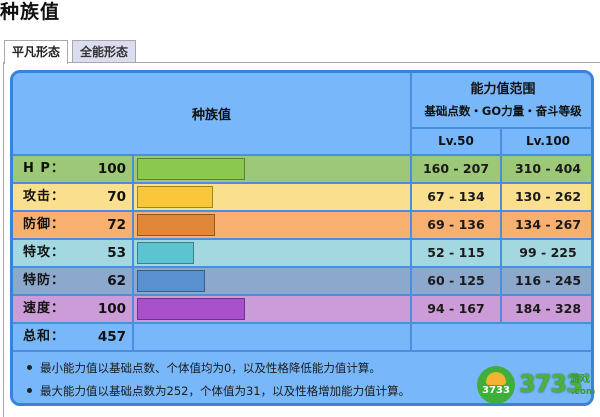 The height and width of the screenshot is (417, 600). Describe the element at coordinates (73, 309) in the screenshot. I see `stat-label-cell: 速度： 100` at that location.